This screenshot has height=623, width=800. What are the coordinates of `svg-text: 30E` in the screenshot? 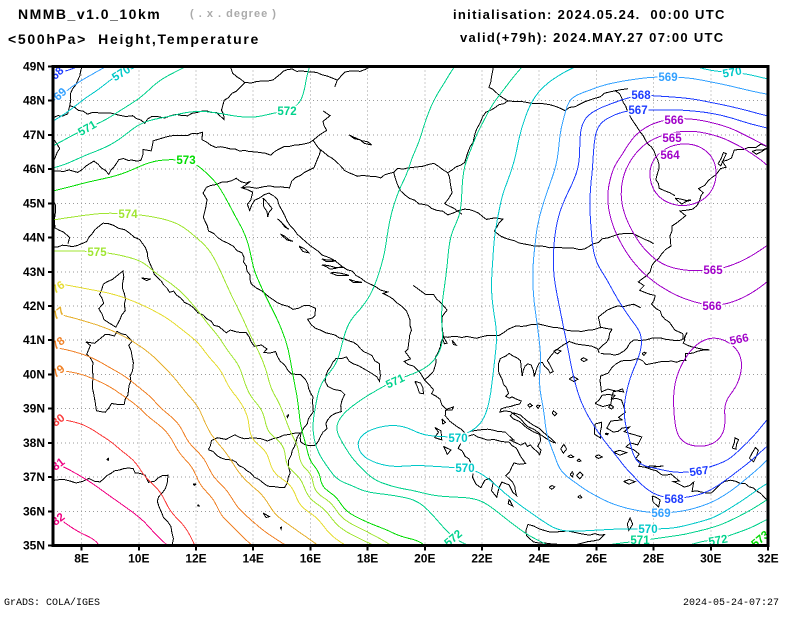 It's located at (710, 559).